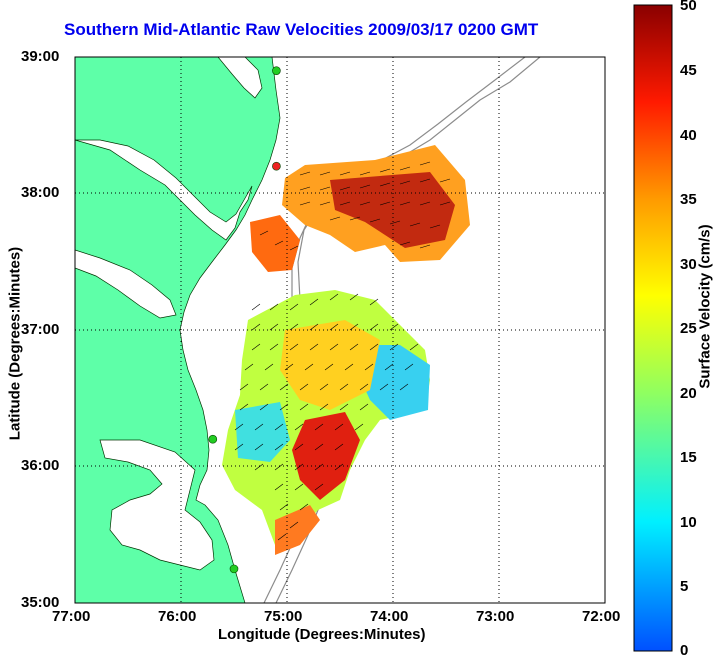 This screenshot has height=659, width=724. Describe the element at coordinates (688, 199) in the screenshot. I see `colorbar-tick-label: 35` at that location.